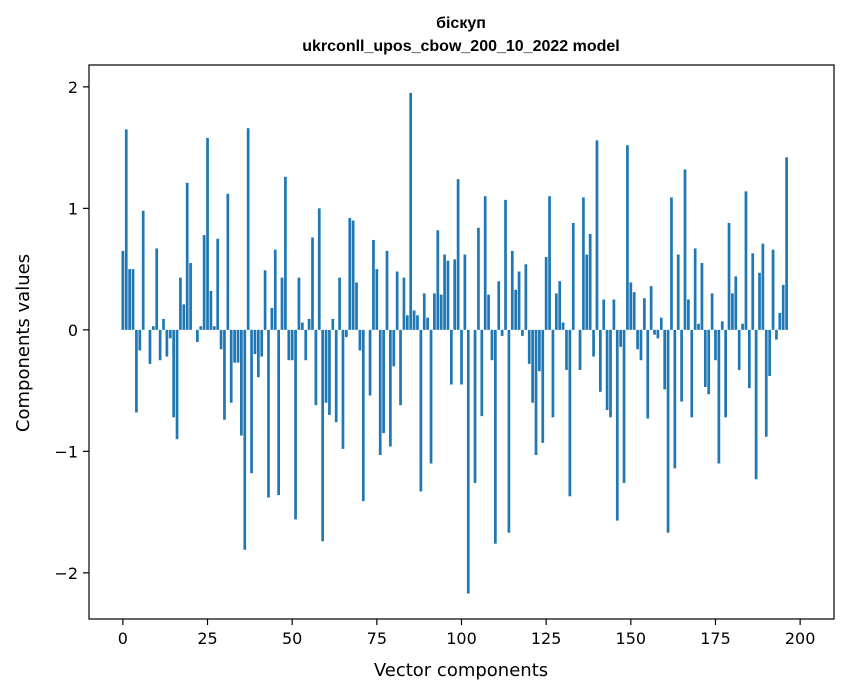  I want to click on x-tick-label: 75, so click(377, 638).